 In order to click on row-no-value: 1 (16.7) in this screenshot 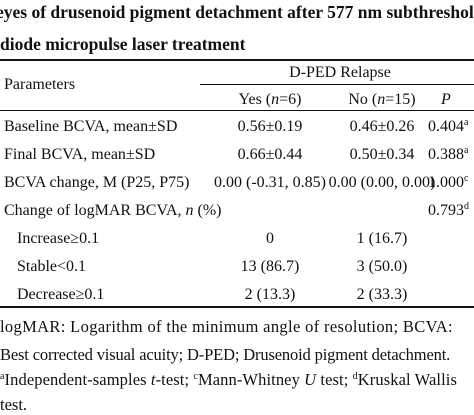, I will do `click(382, 238)`.